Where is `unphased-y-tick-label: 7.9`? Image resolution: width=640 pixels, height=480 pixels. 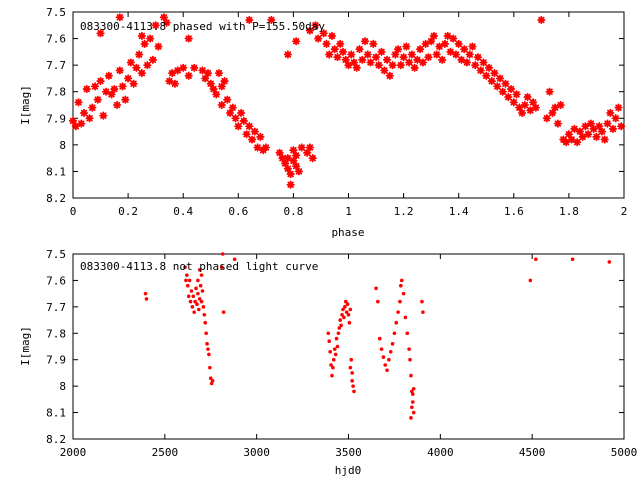 unphased-y-tick-label: 7.9 is located at coordinates (56, 360).